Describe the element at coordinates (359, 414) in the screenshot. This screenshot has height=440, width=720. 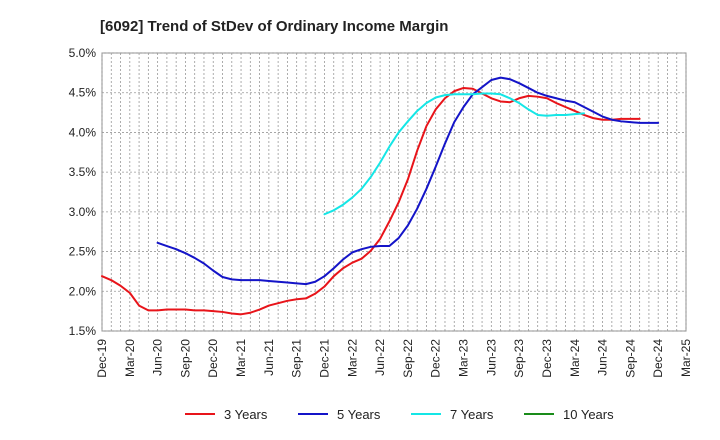
I see `legend-label: 5 Years` at that location.